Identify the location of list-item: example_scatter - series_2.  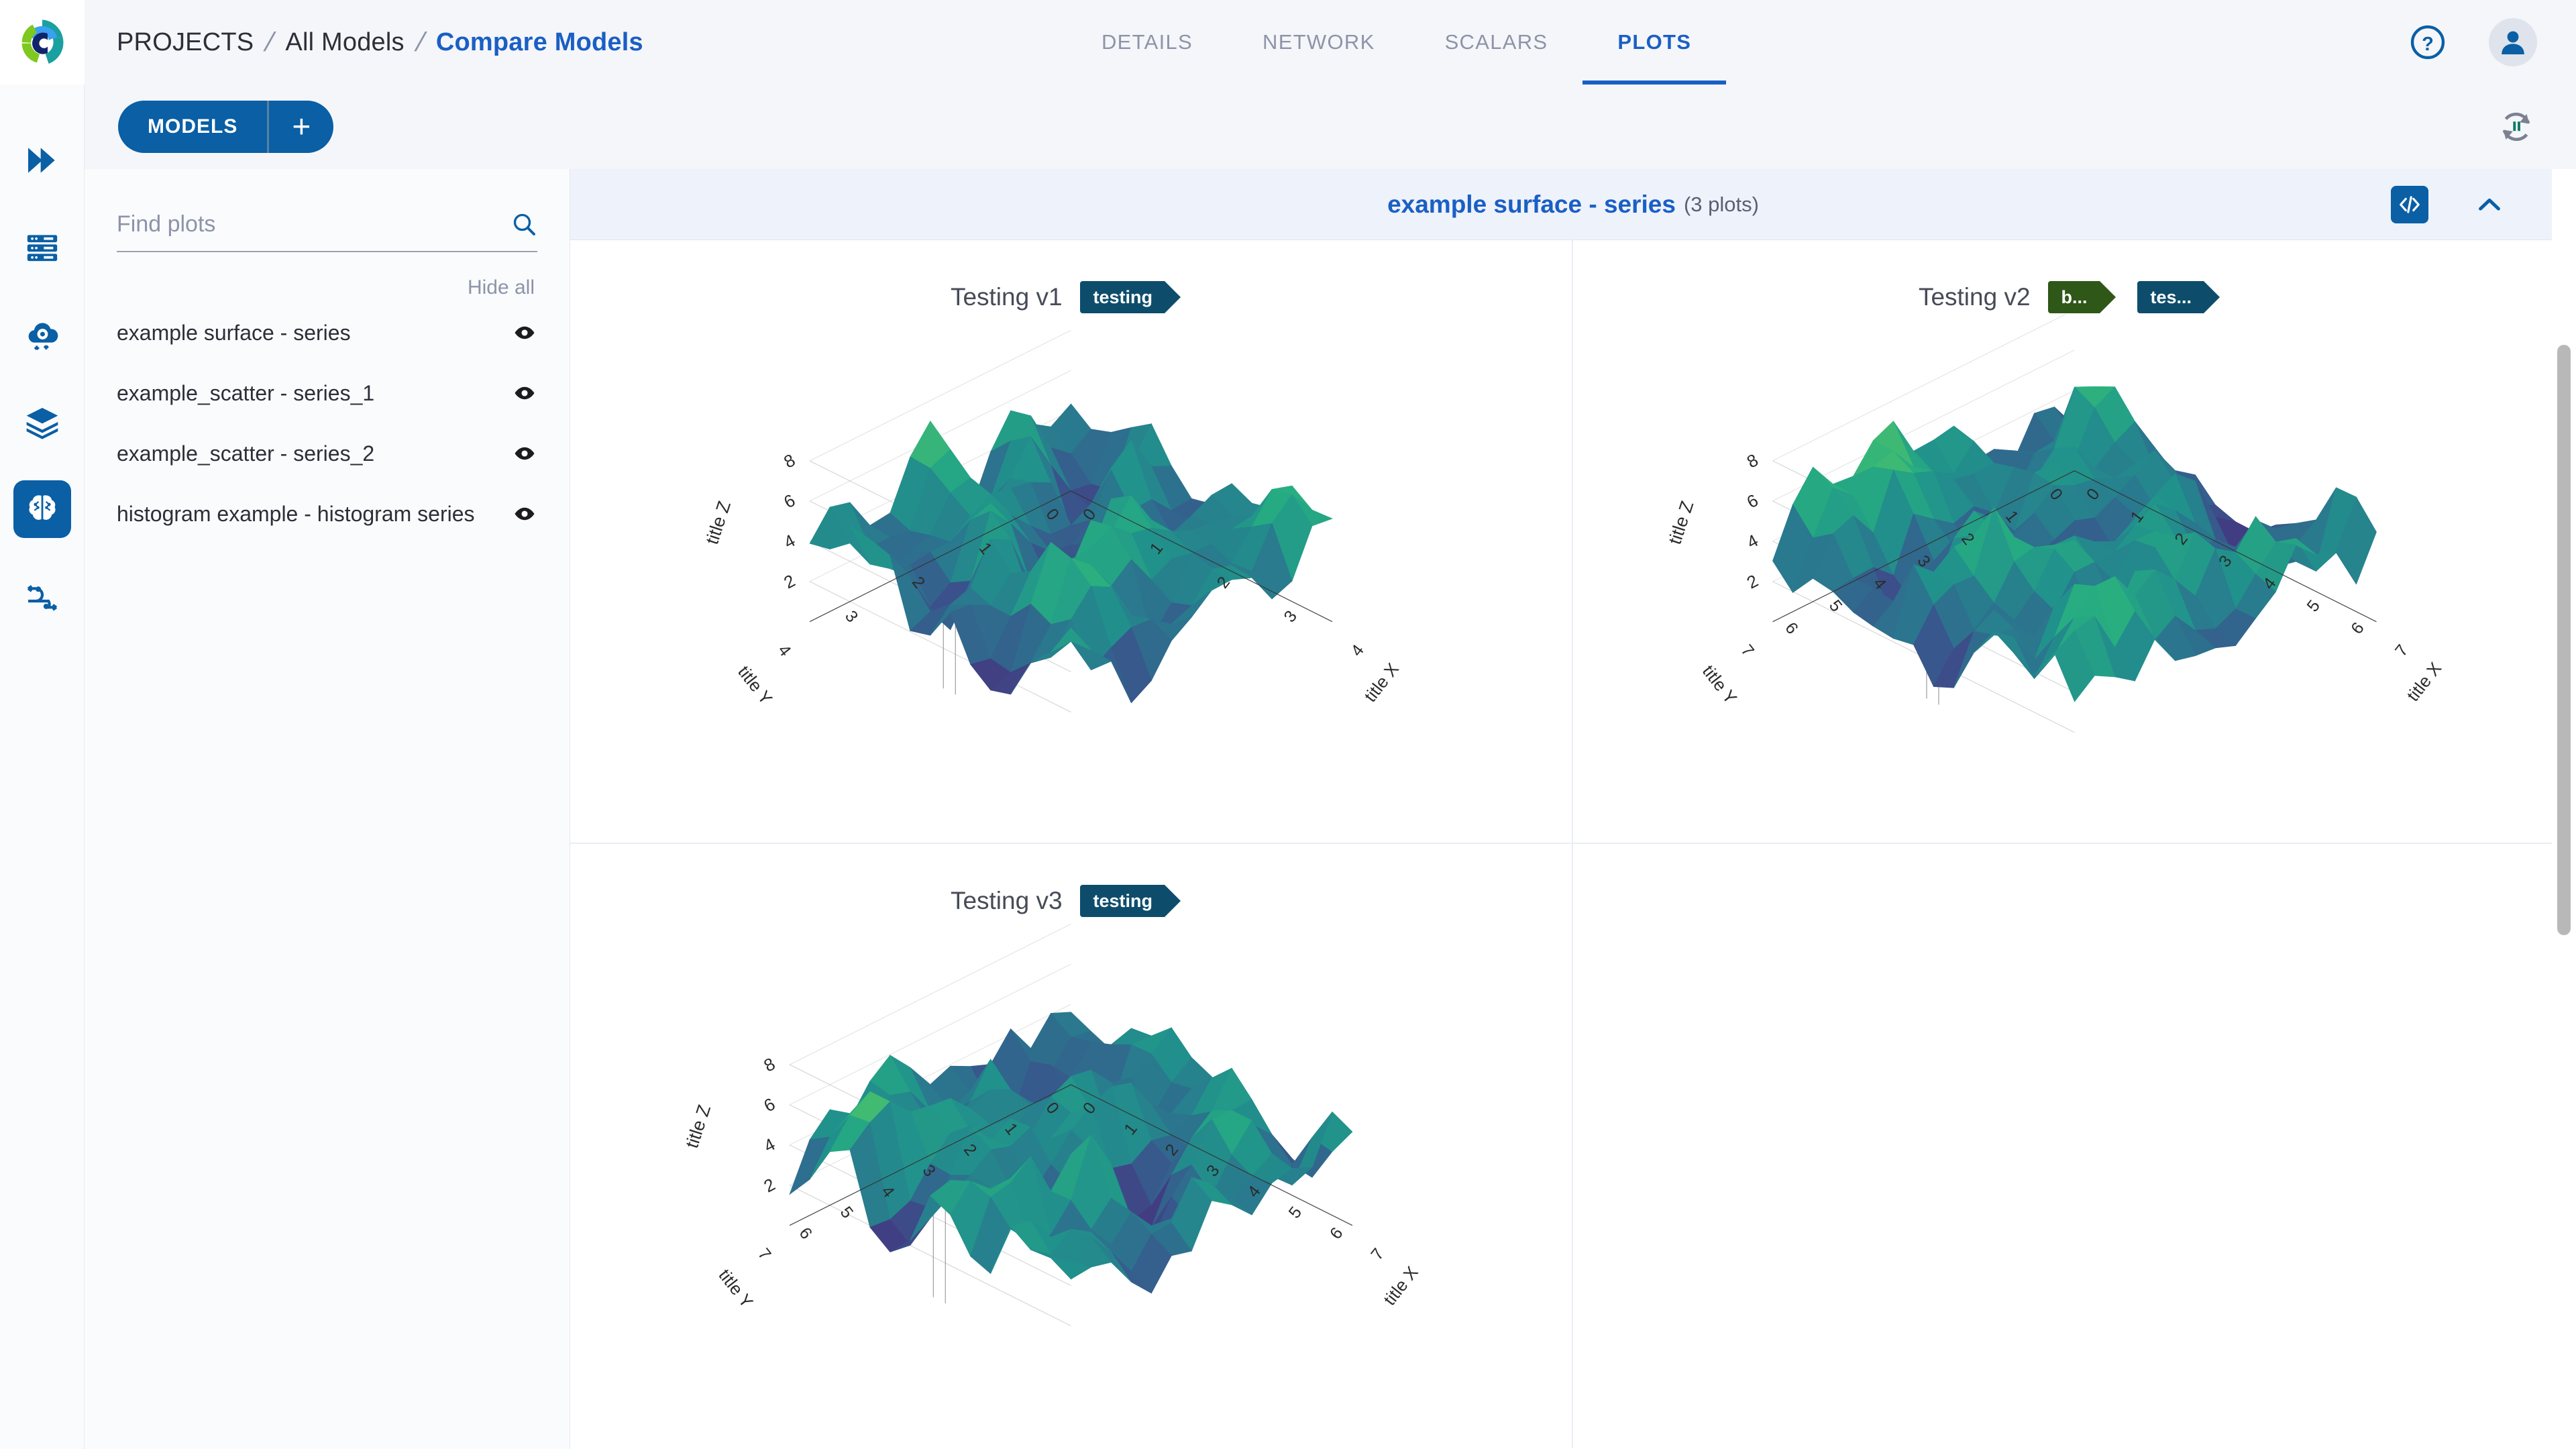
(327, 453).